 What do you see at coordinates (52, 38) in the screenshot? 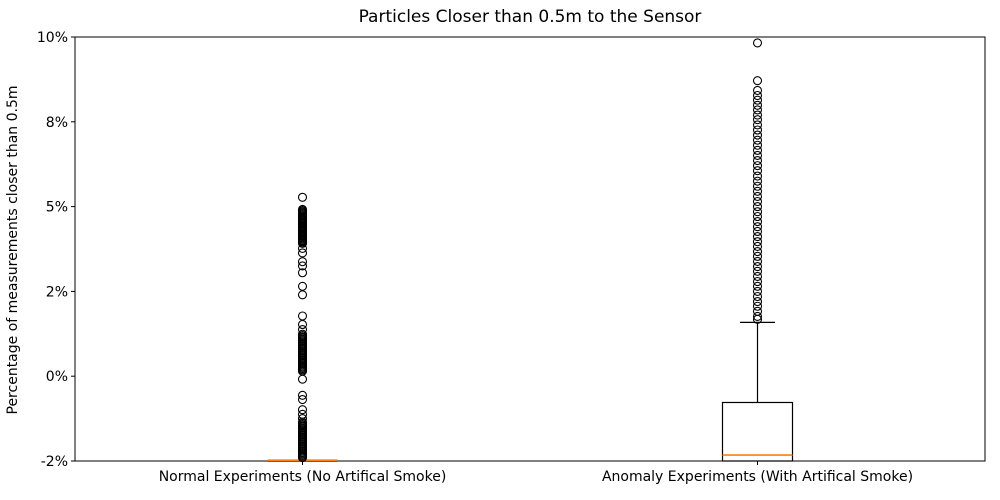
I see `y-tick-label: 10%` at bounding box center [52, 38].